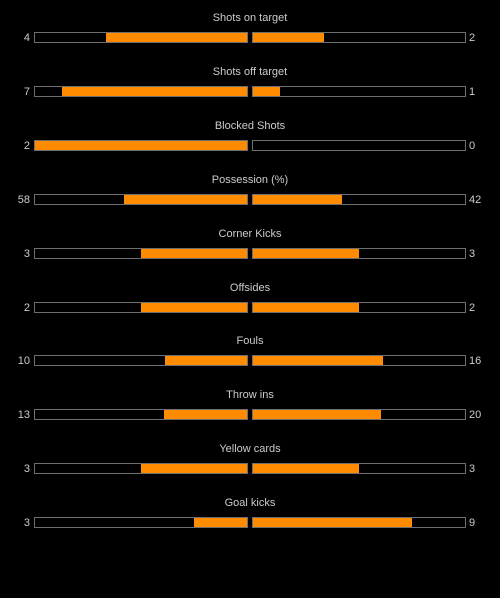 The image size is (500, 598). What do you see at coordinates (250, 71) in the screenshot?
I see `stat-label: Shots off target` at bounding box center [250, 71].